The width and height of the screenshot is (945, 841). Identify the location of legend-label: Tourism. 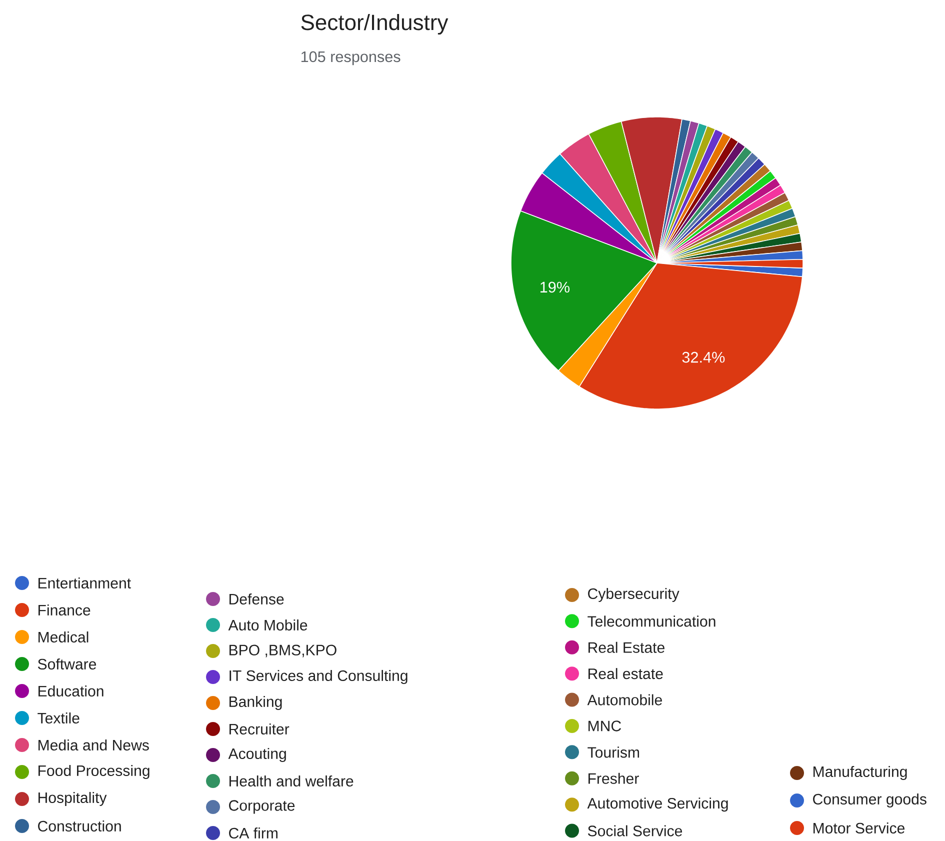
(614, 752).